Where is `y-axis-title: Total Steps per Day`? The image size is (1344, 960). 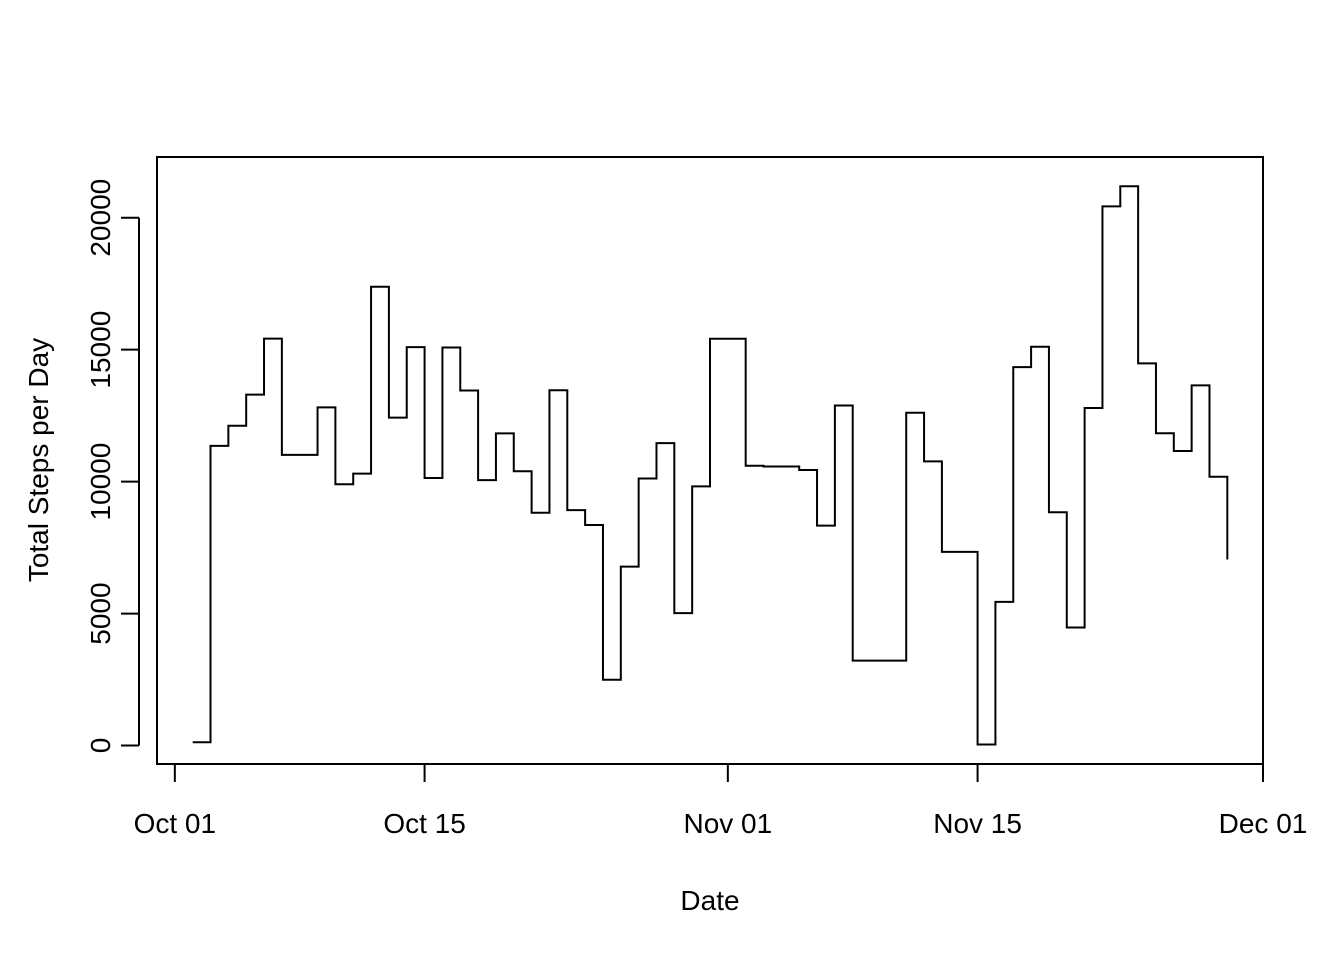 y-axis-title: Total Steps per Day is located at coordinates (38, 460).